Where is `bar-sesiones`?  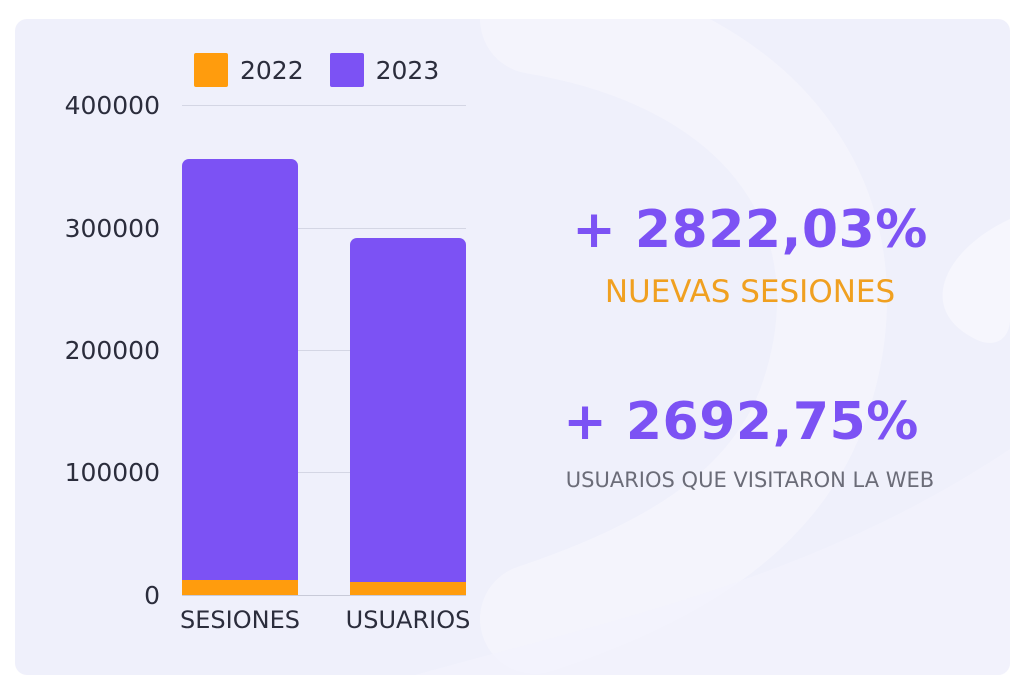 bar-sesiones is located at coordinates (240, 377).